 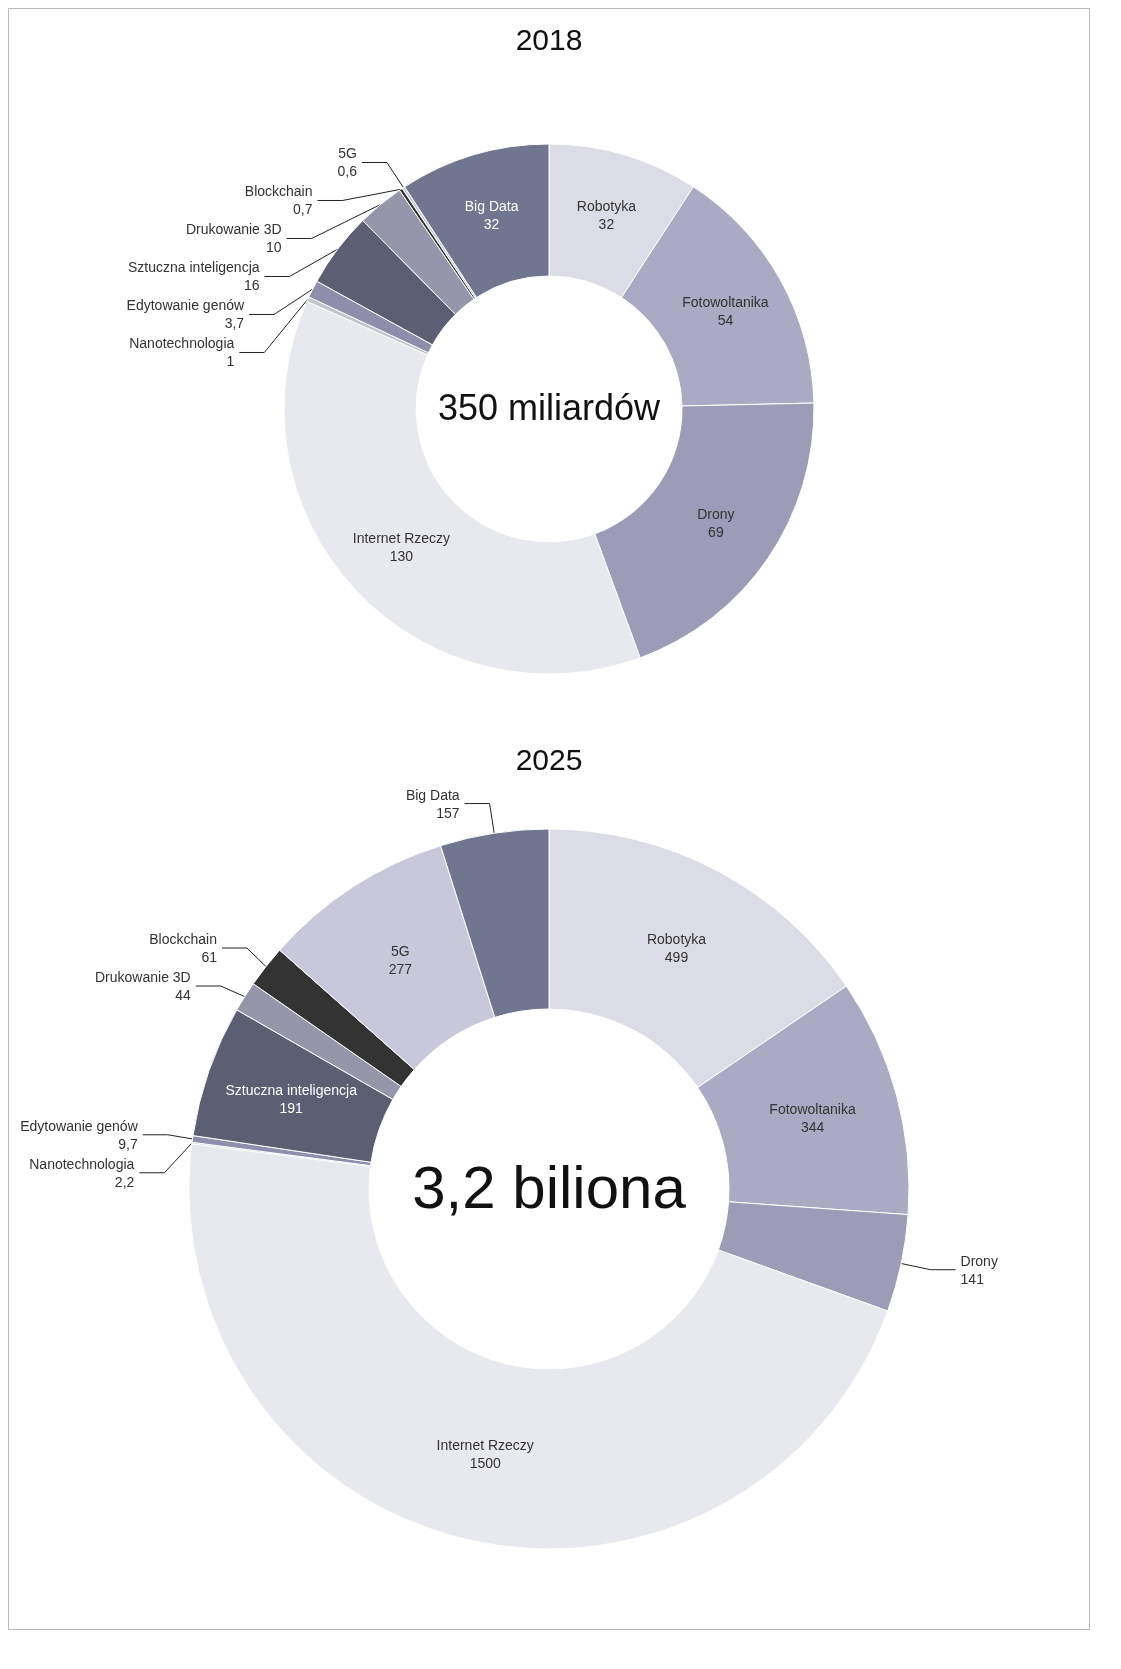 What do you see at coordinates (725, 319) in the screenshot?
I see `data-label: 54` at bounding box center [725, 319].